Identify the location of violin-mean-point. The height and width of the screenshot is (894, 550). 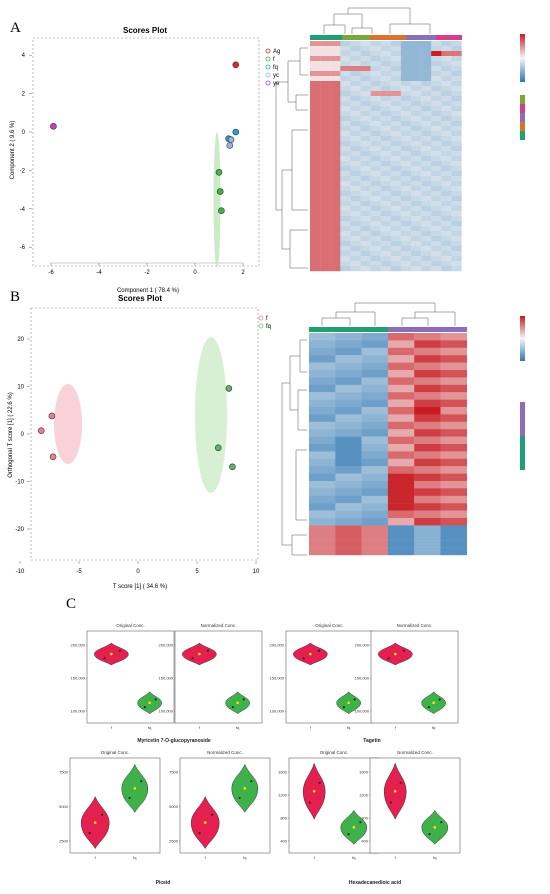
(310, 654).